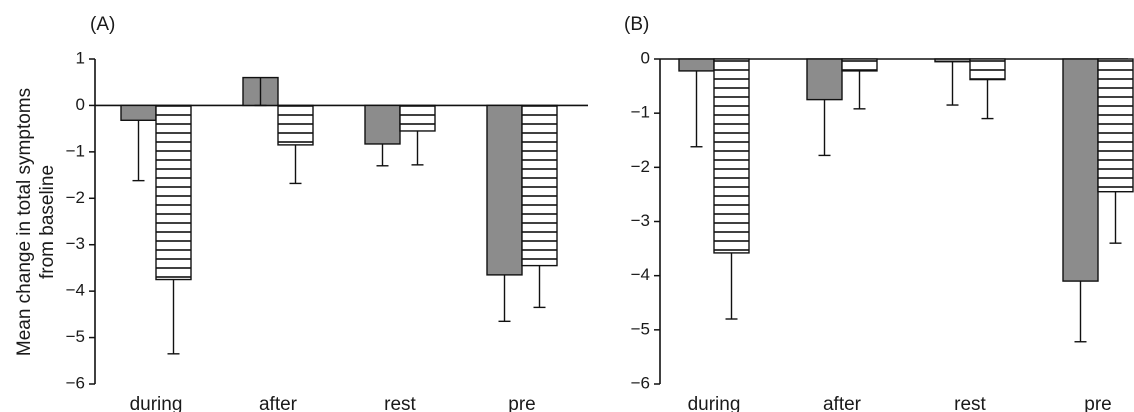 The width and height of the screenshot is (1134, 412). Describe the element at coordinates (102, 24) in the screenshot. I see `panel-title: (A)` at that location.